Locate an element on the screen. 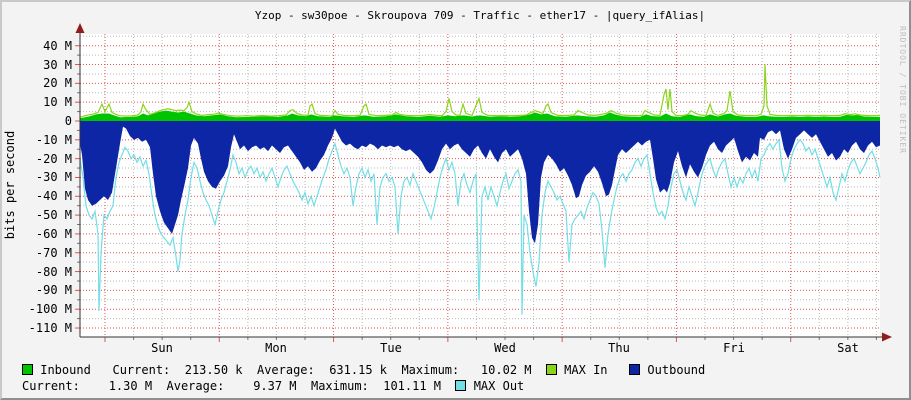  y-tick-label: 40 M is located at coordinates (57, 45).